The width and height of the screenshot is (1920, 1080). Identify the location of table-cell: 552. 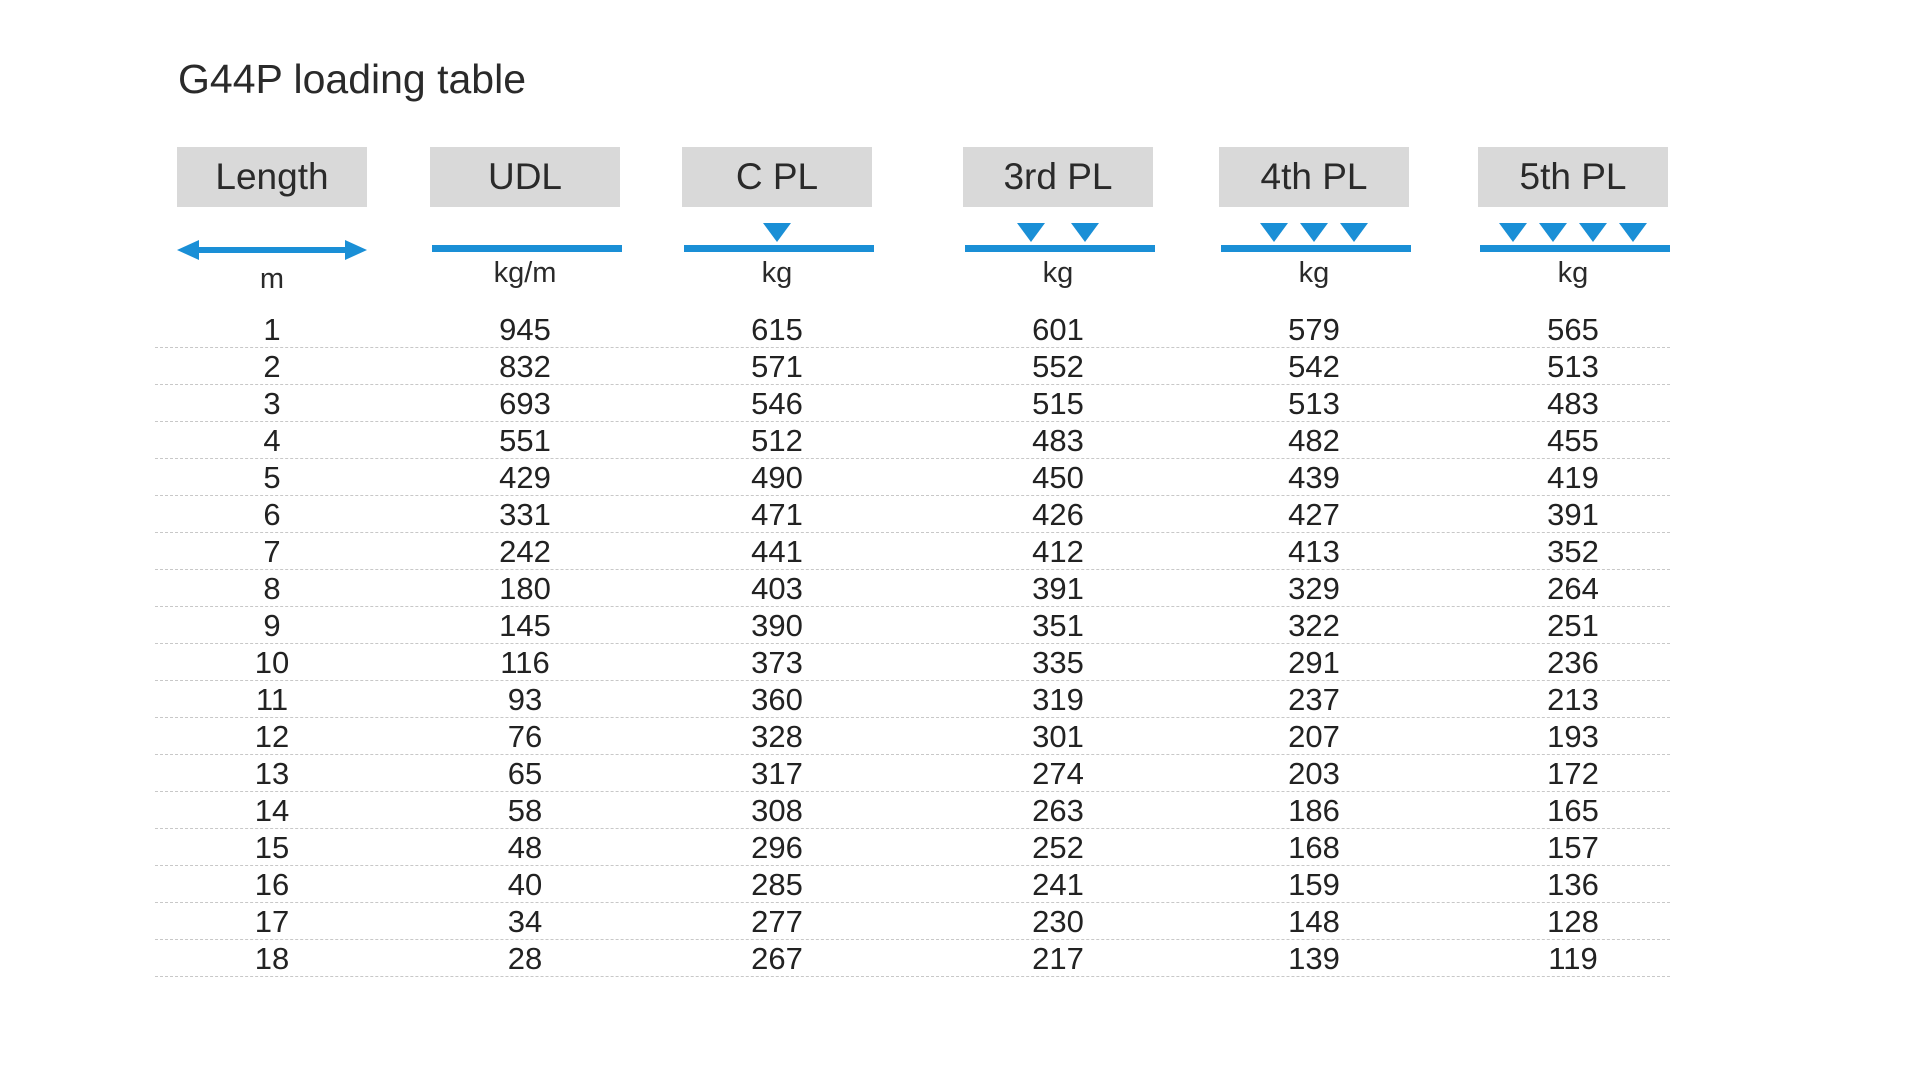
(1058, 366).